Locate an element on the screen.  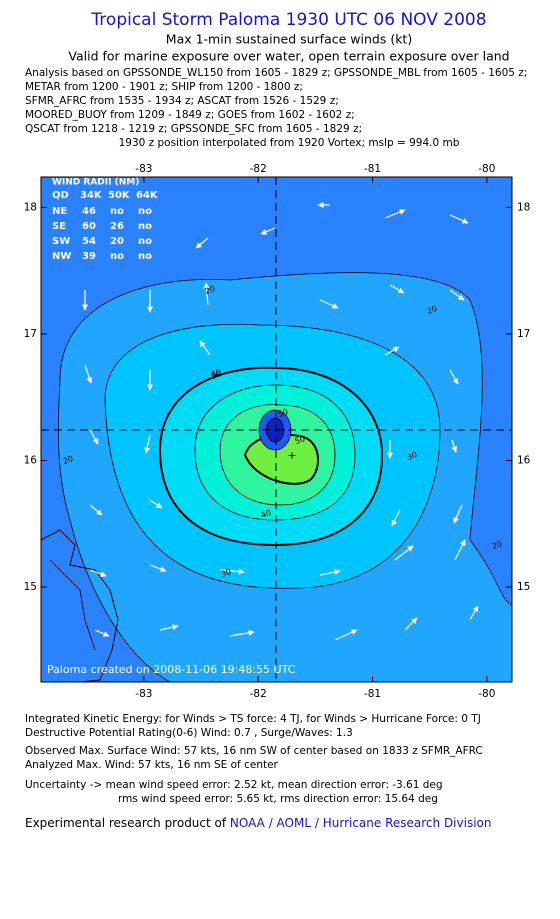
y-tick-label: 17 is located at coordinates (30, 334).